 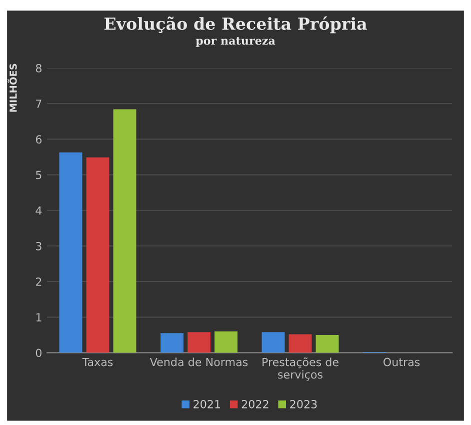 What do you see at coordinates (199, 362) in the screenshot?
I see `x-tick-label: Venda de Normas` at bounding box center [199, 362].